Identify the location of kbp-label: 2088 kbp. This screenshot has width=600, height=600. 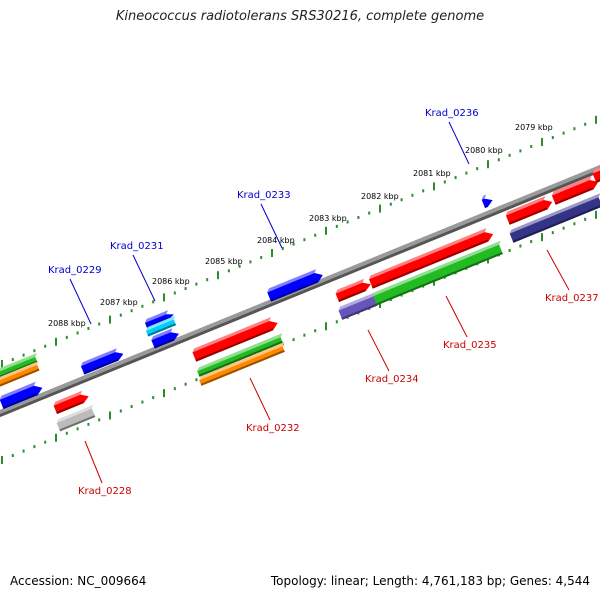
(67, 323).